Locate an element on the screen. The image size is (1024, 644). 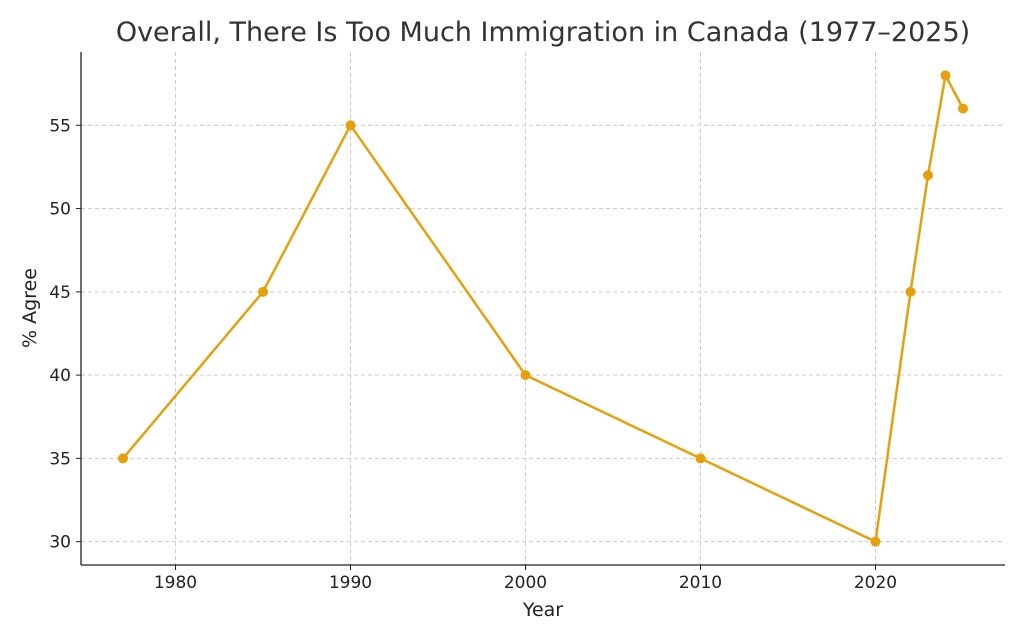
data-point-2025 is located at coordinates (963, 108).